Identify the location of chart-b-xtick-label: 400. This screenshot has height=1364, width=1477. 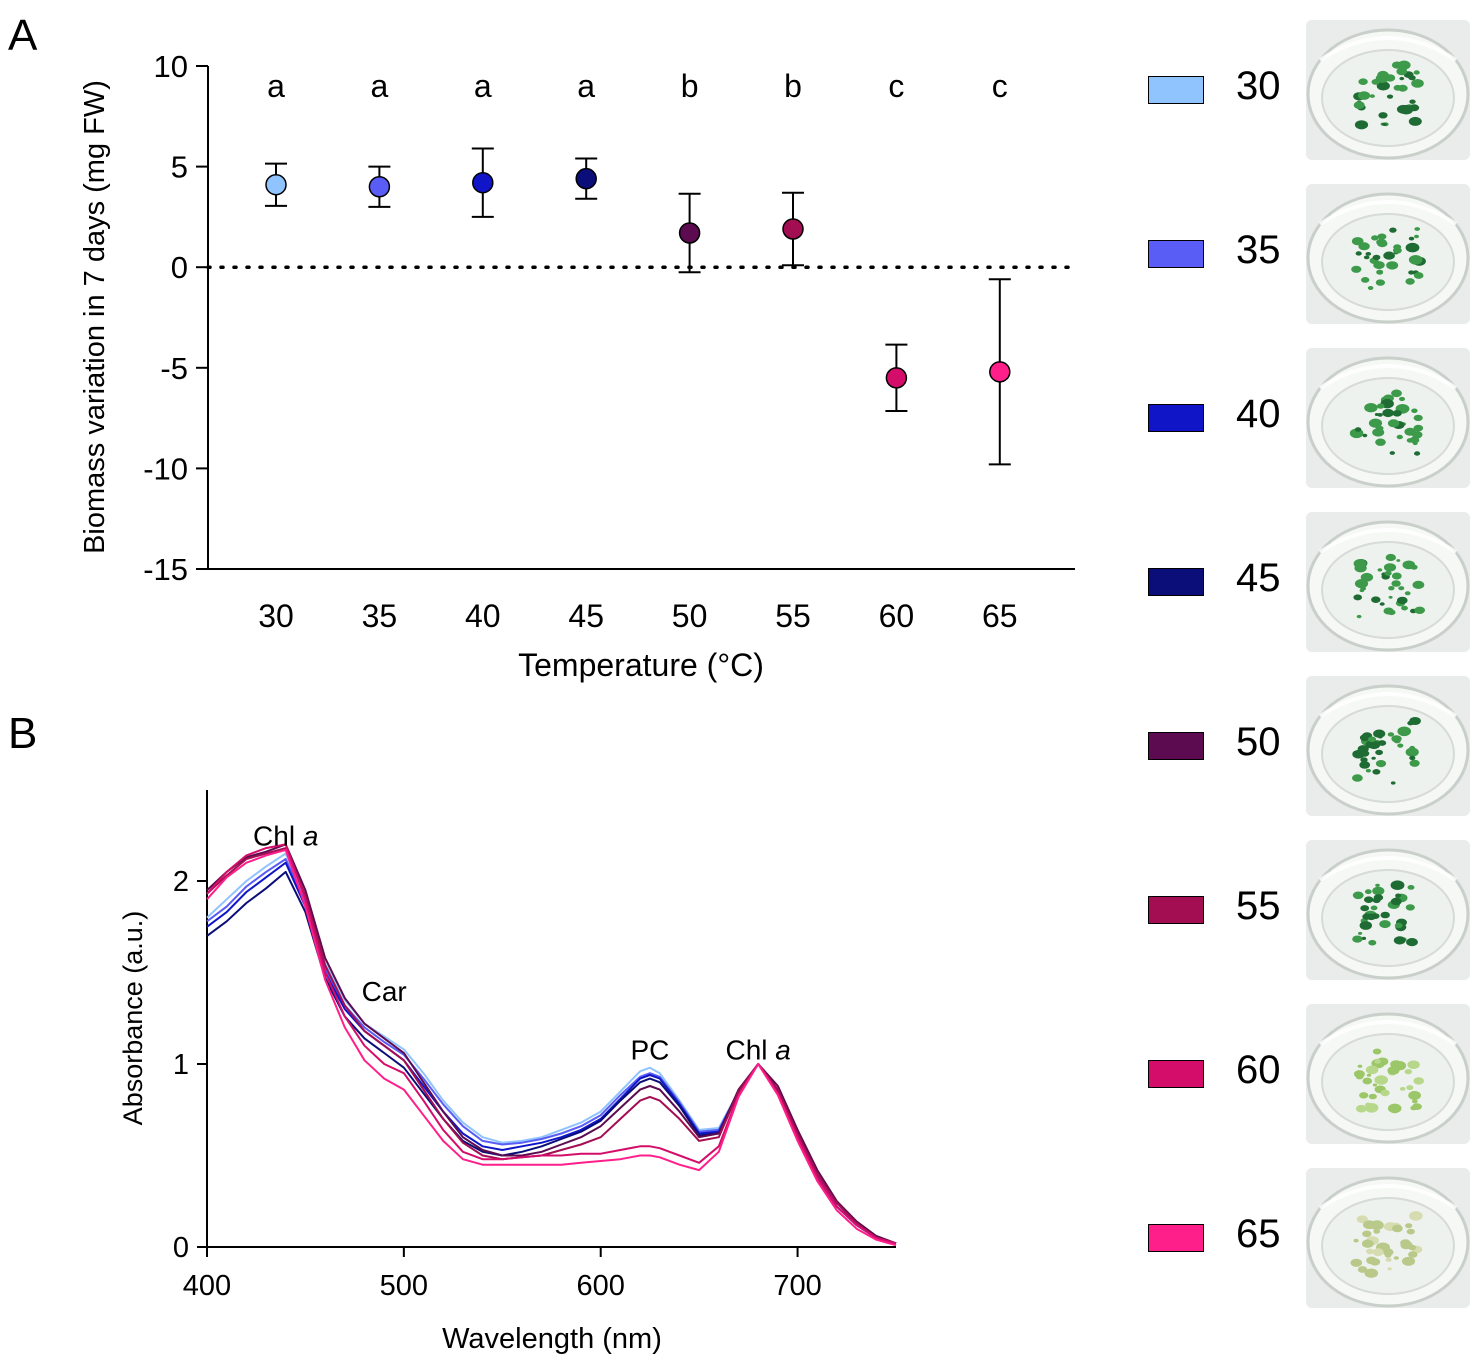
(207, 1286).